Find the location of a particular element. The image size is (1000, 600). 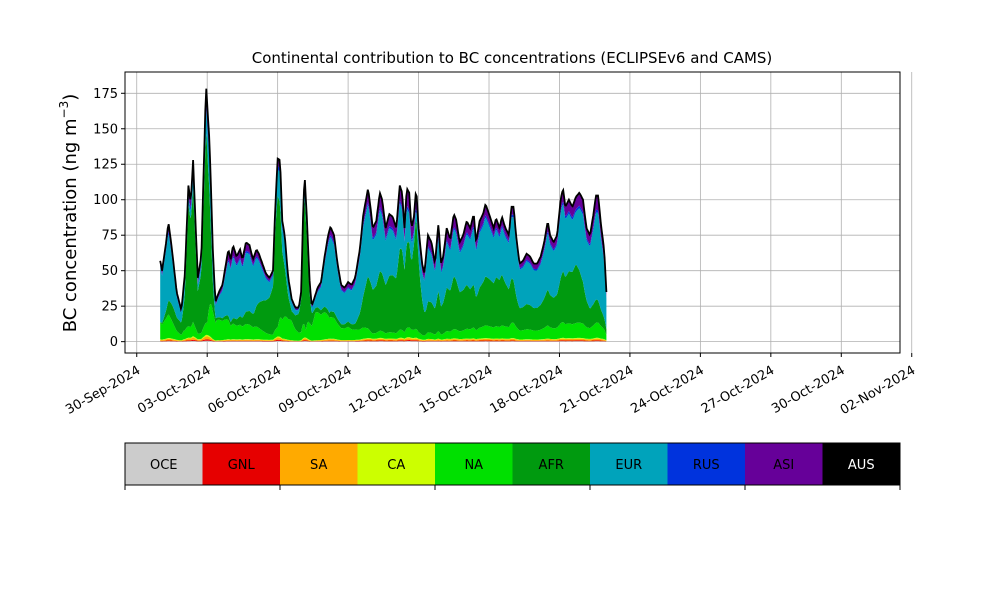

colorbar-label-oce: OCE is located at coordinates (164, 465).